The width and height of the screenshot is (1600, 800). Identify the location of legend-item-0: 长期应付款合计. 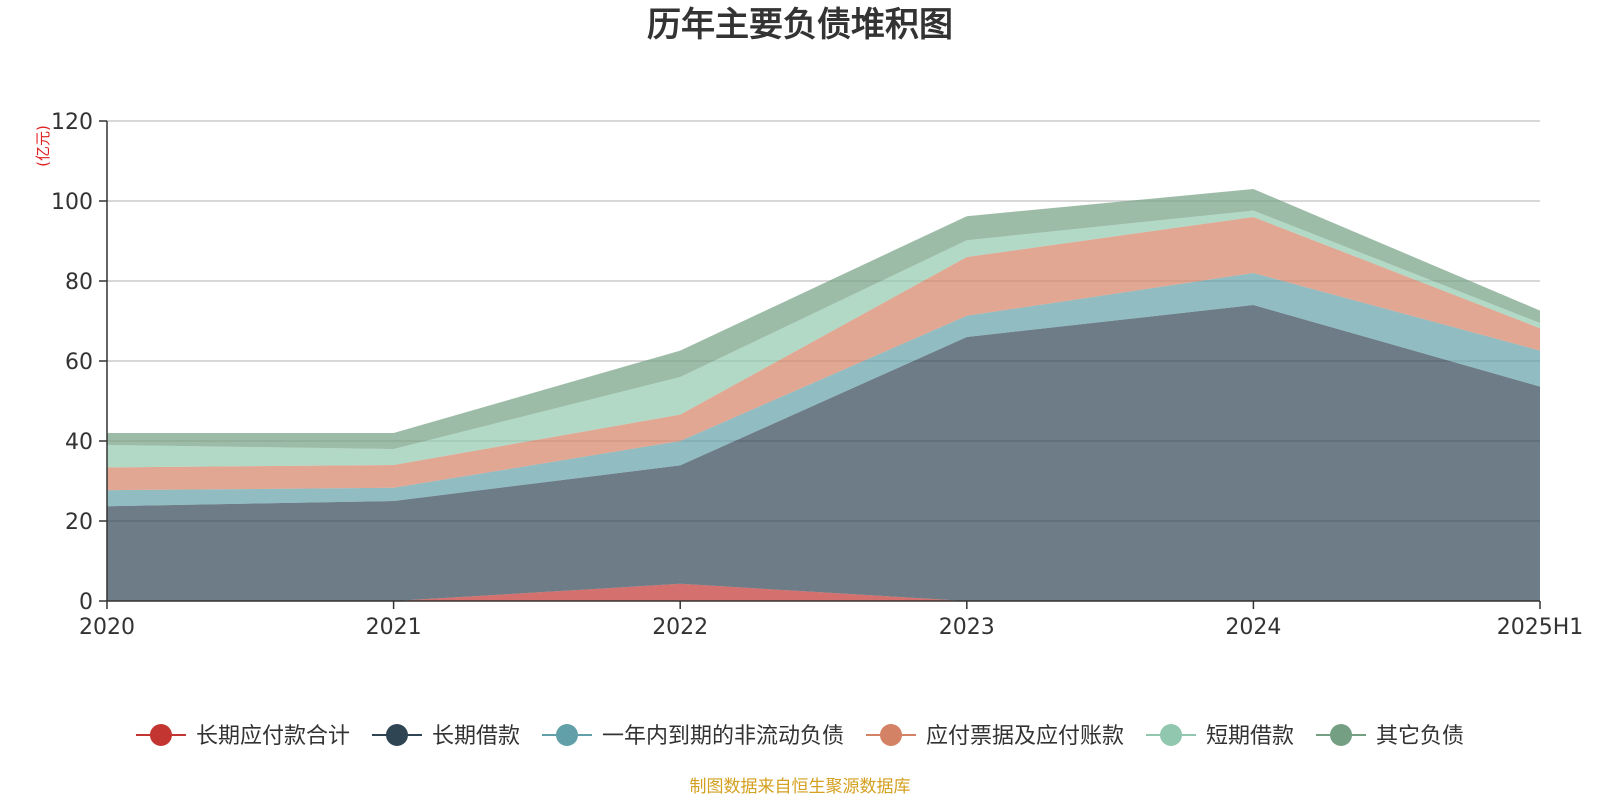
(242, 736).